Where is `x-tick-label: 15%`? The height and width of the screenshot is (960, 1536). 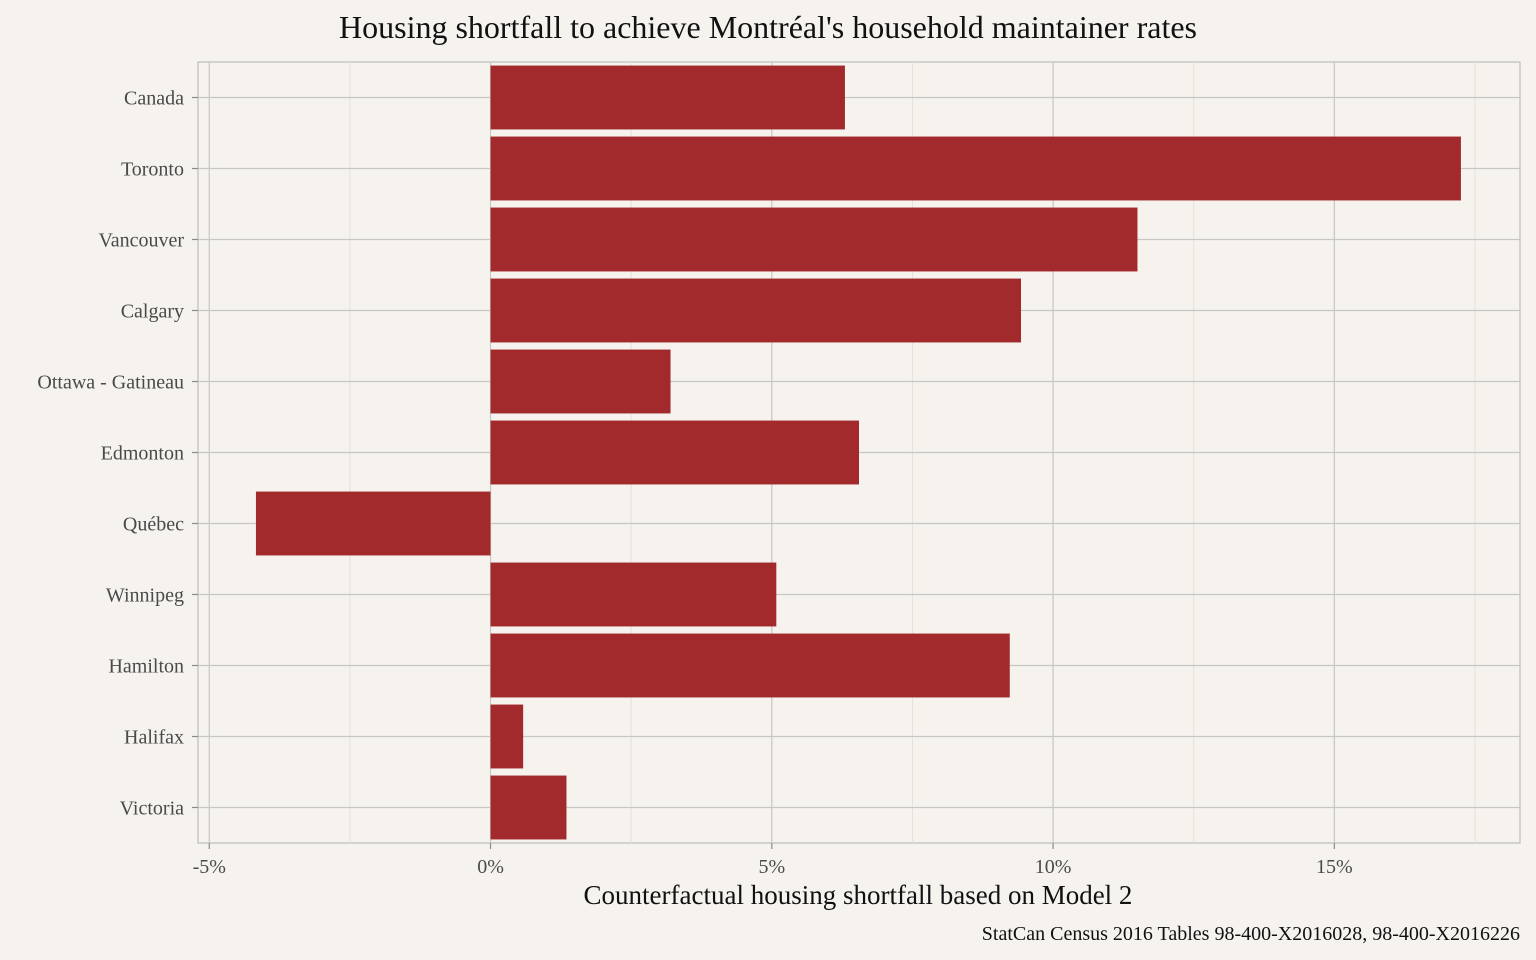 x-tick-label: 15% is located at coordinates (1334, 867).